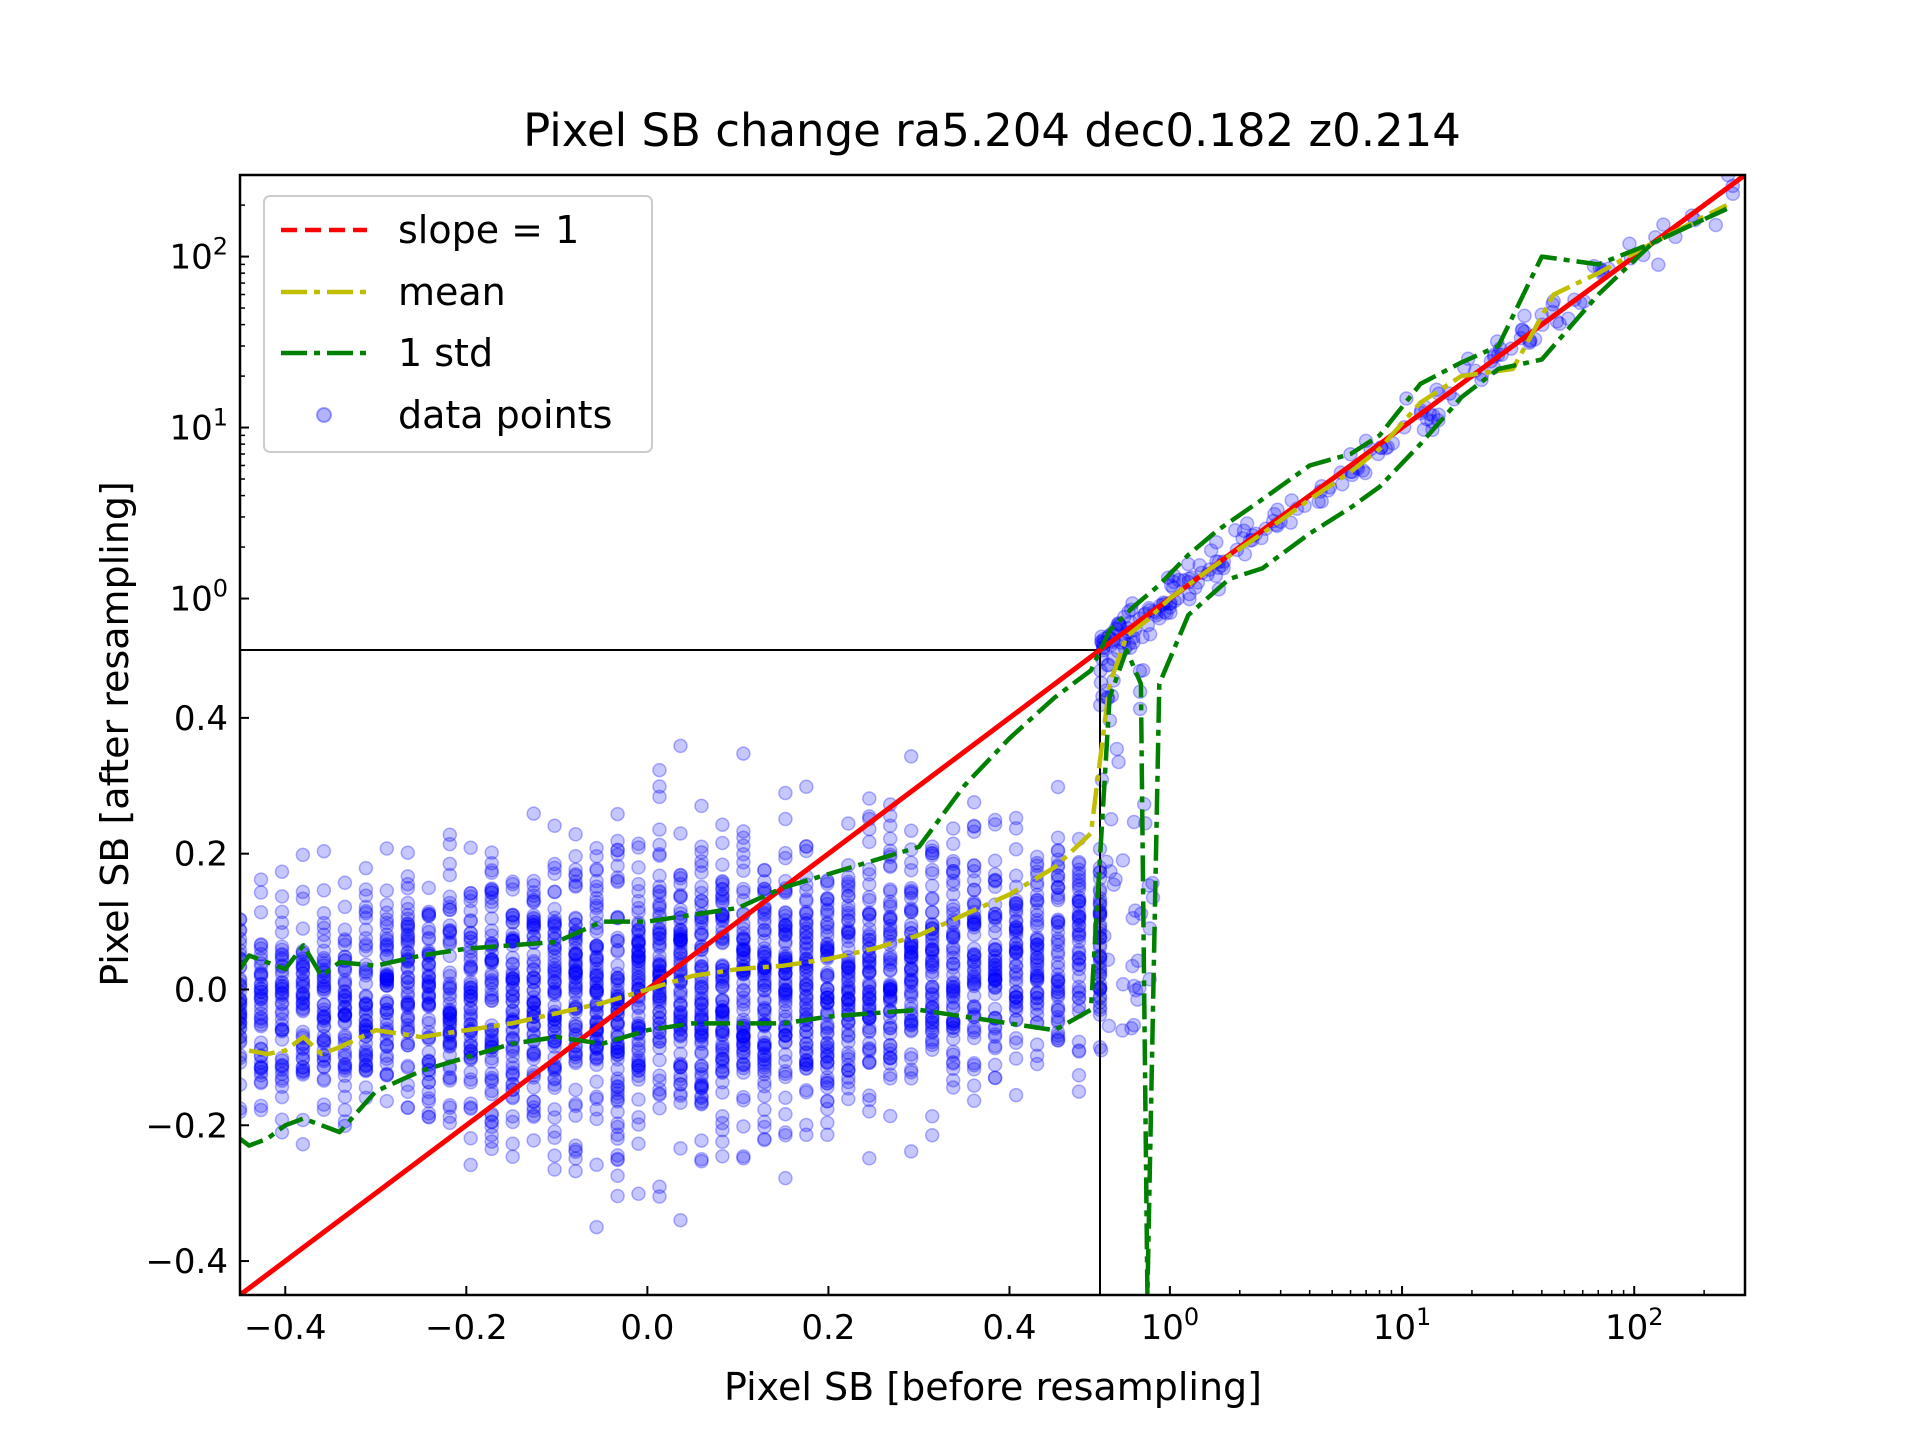  Describe the element at coordinates (828, 1328) in the screenshot. I see `x-tick-label: 0.2` at that location.